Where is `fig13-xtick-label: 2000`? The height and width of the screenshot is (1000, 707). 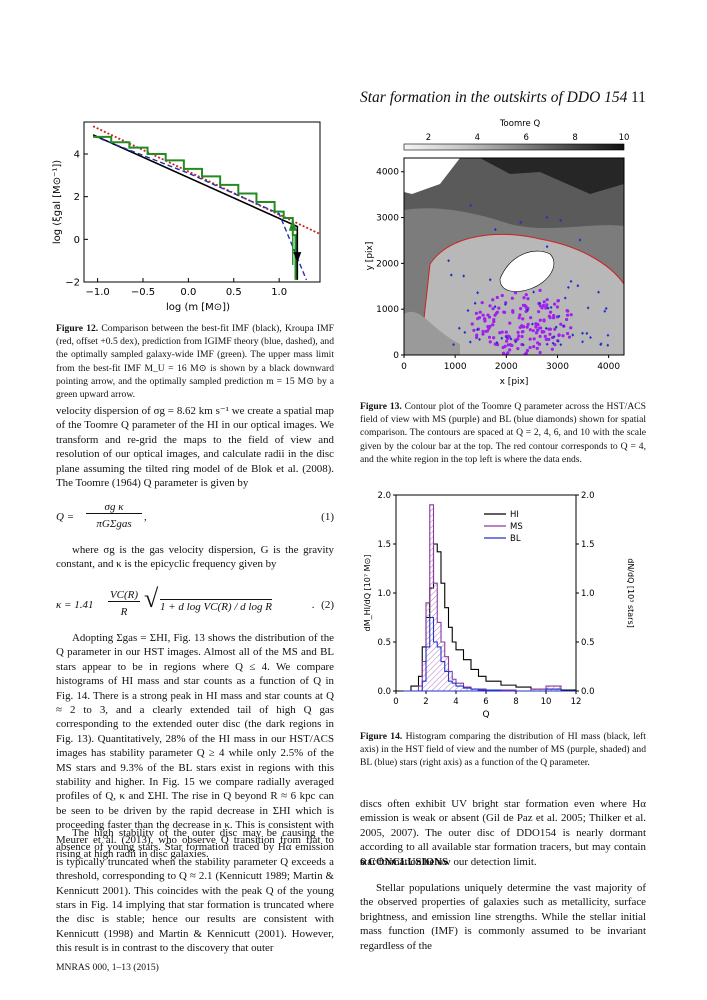
fig13-xtick-label: 2000 is located at coordinates (506, 367).